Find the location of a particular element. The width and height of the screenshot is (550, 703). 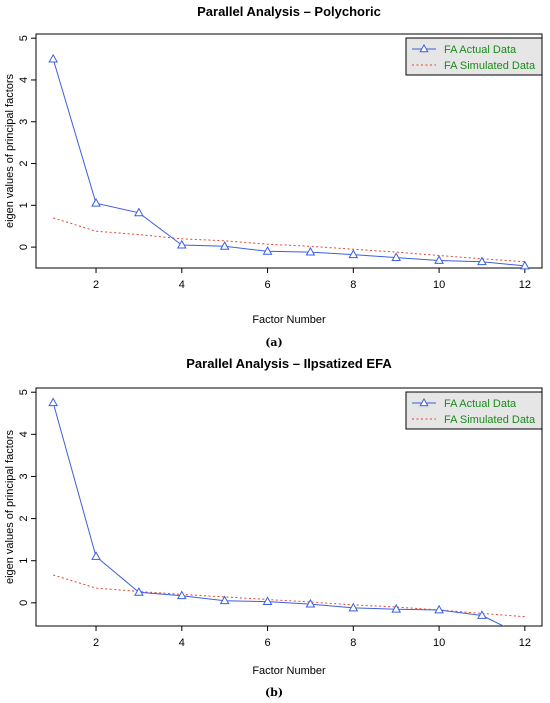

chart-title: Parallel Analysis – Ilpsatized EFA is located at coordinates (289, 363).